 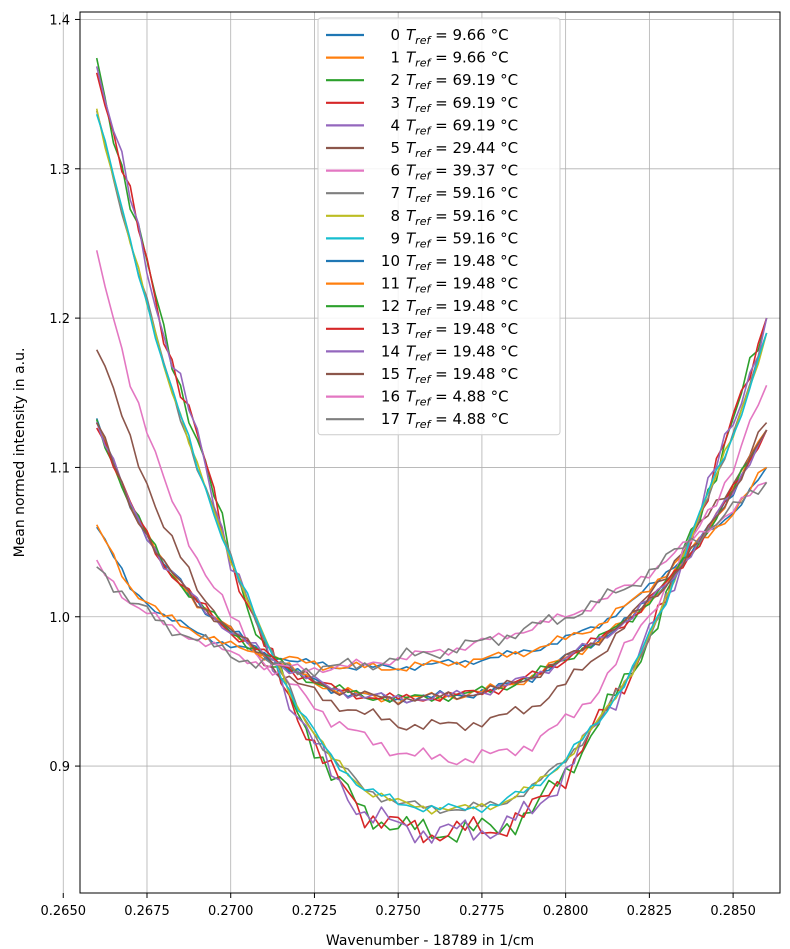 I want to click on y-tick-label: 1.3, so click(x=59, y=170).